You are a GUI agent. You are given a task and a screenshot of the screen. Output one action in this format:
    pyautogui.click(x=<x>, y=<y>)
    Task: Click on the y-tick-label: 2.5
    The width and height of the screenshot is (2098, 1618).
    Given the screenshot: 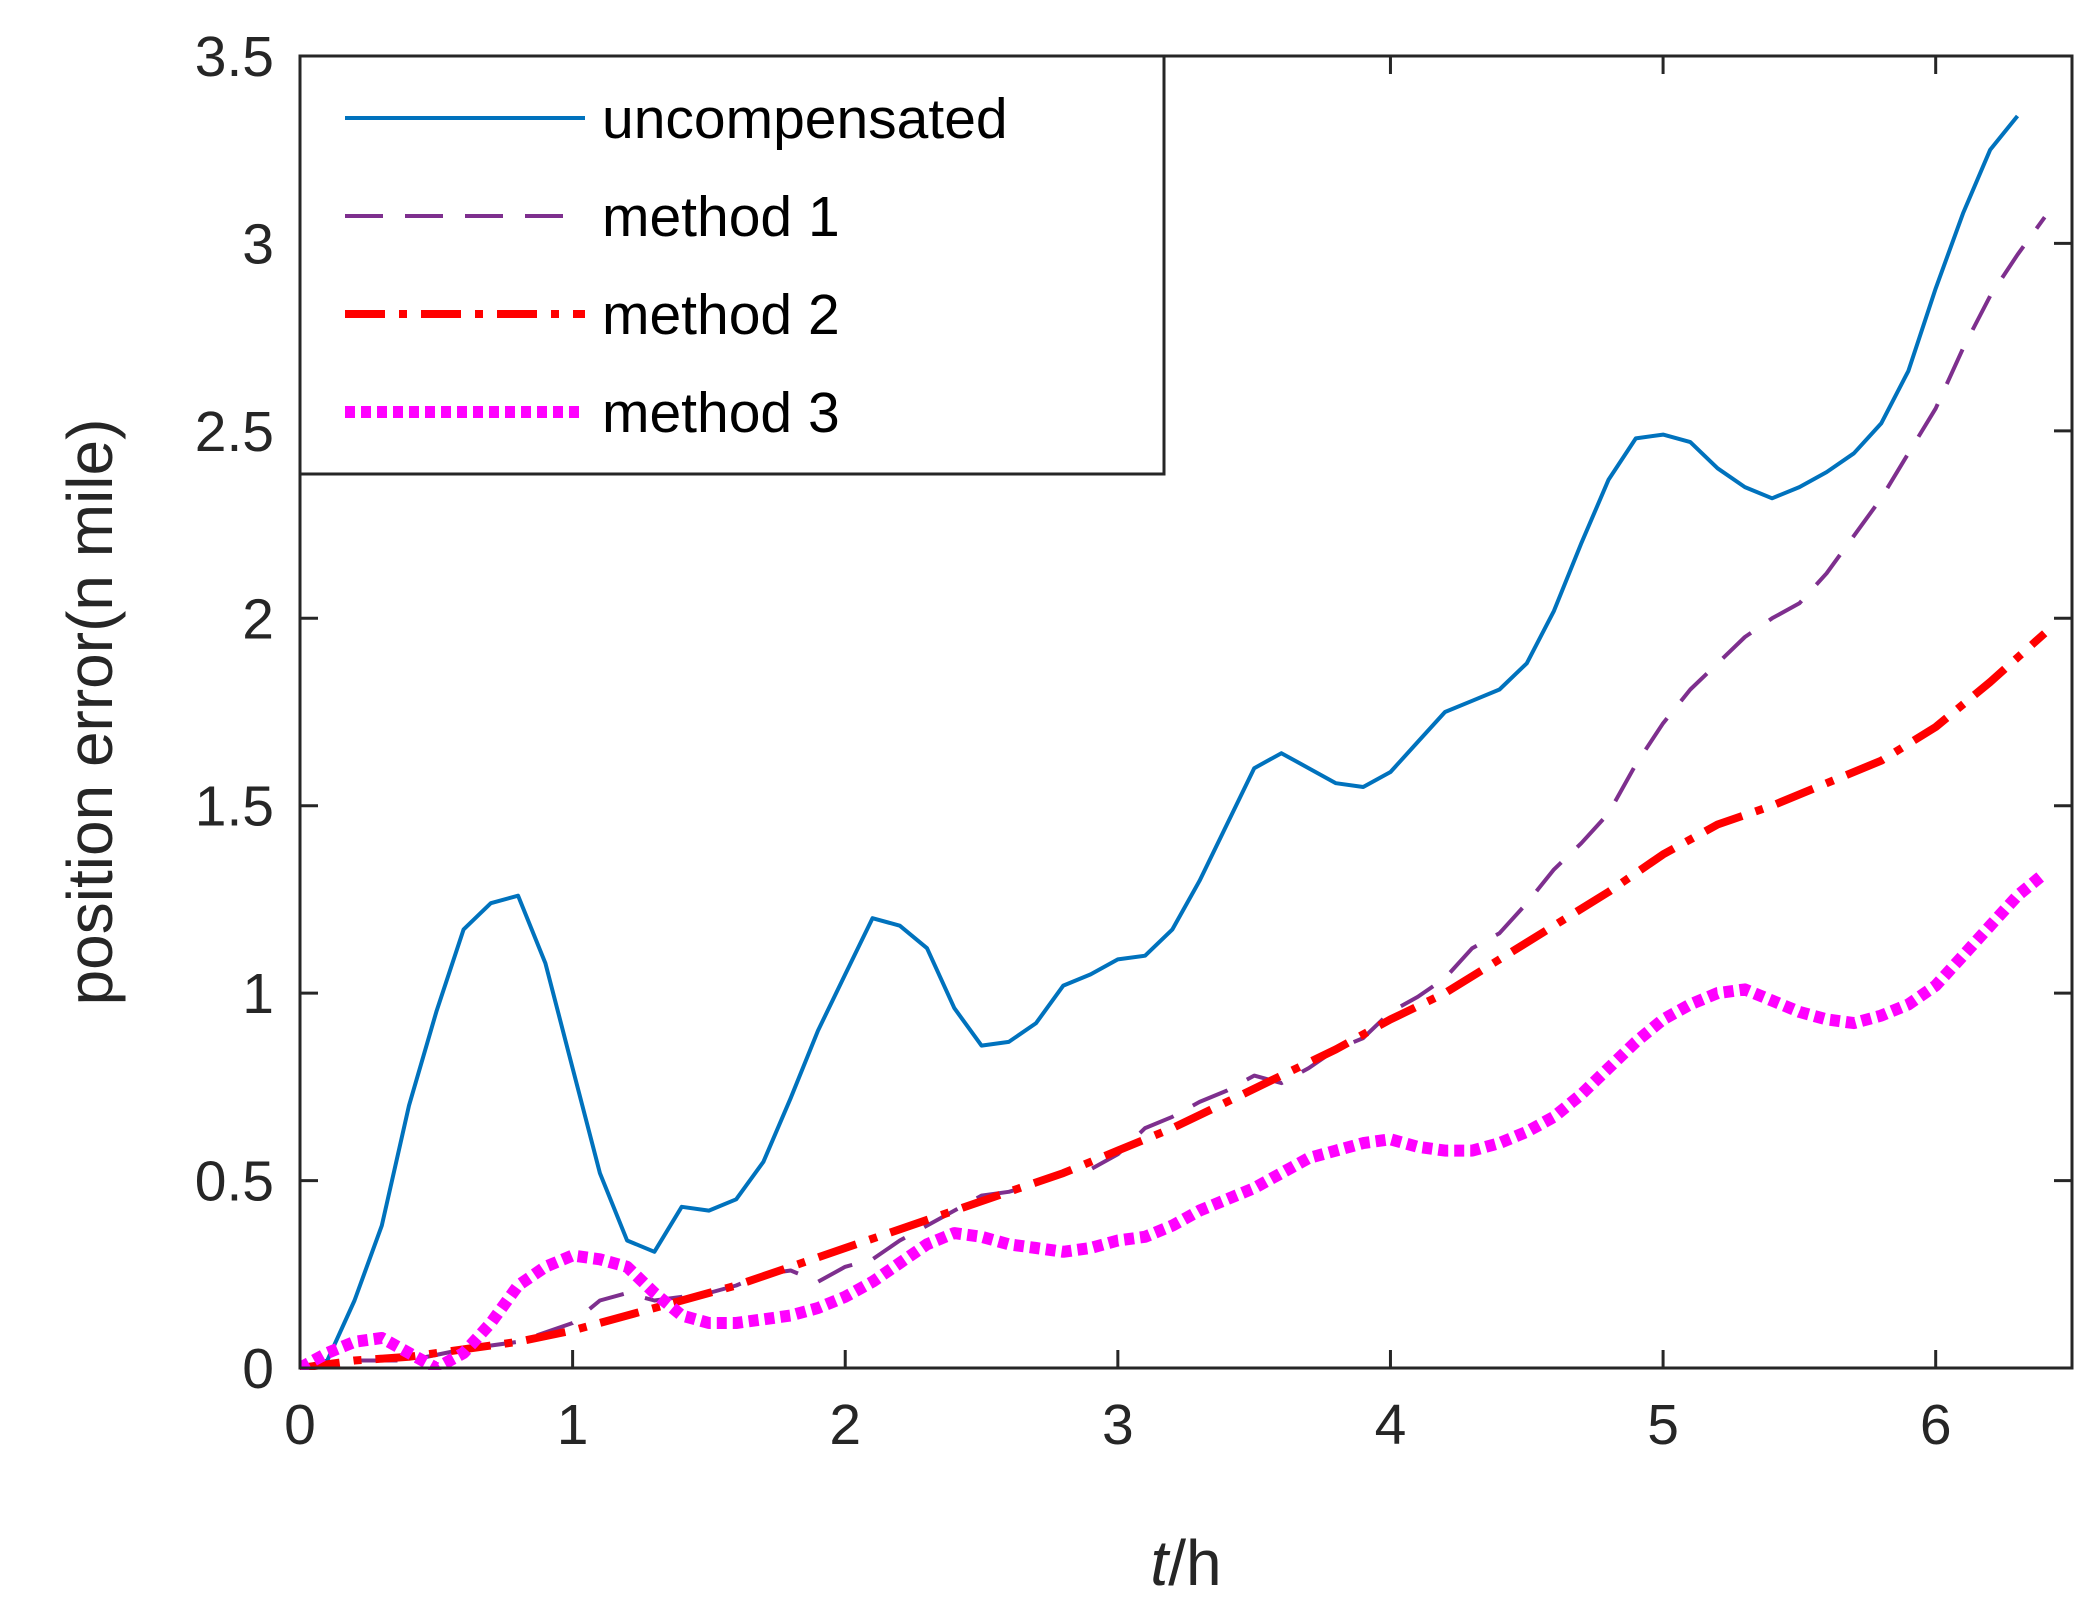 What is the action you would take?
    pyautogui.click(x=234, y=432)
    